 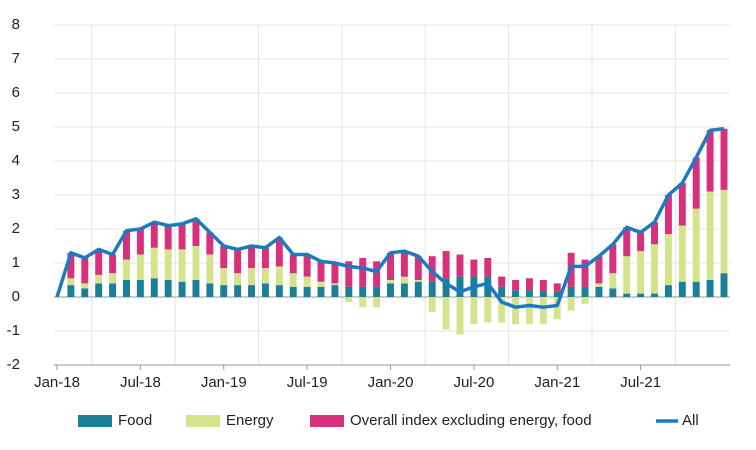 I want to click on y-tick-label: 6, so click(x=16, y=92).